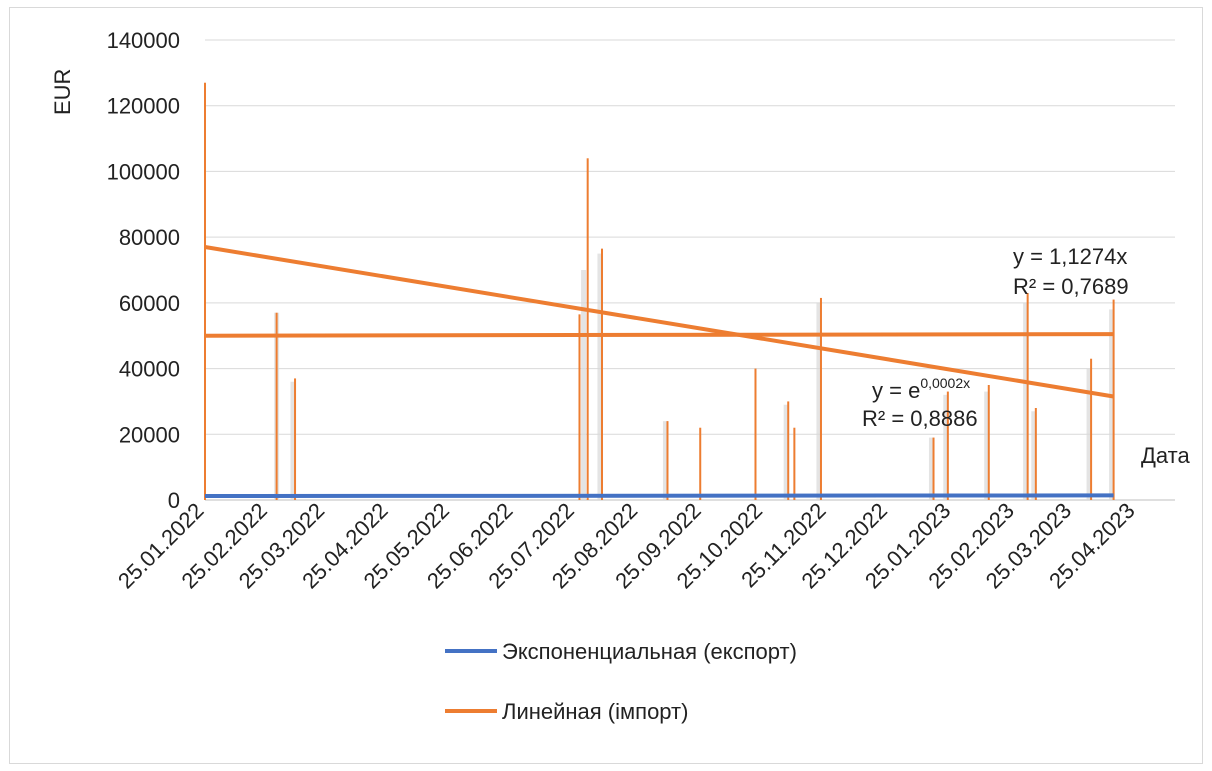  I want to click on y-tick-label: 20000, so click(149, 434).